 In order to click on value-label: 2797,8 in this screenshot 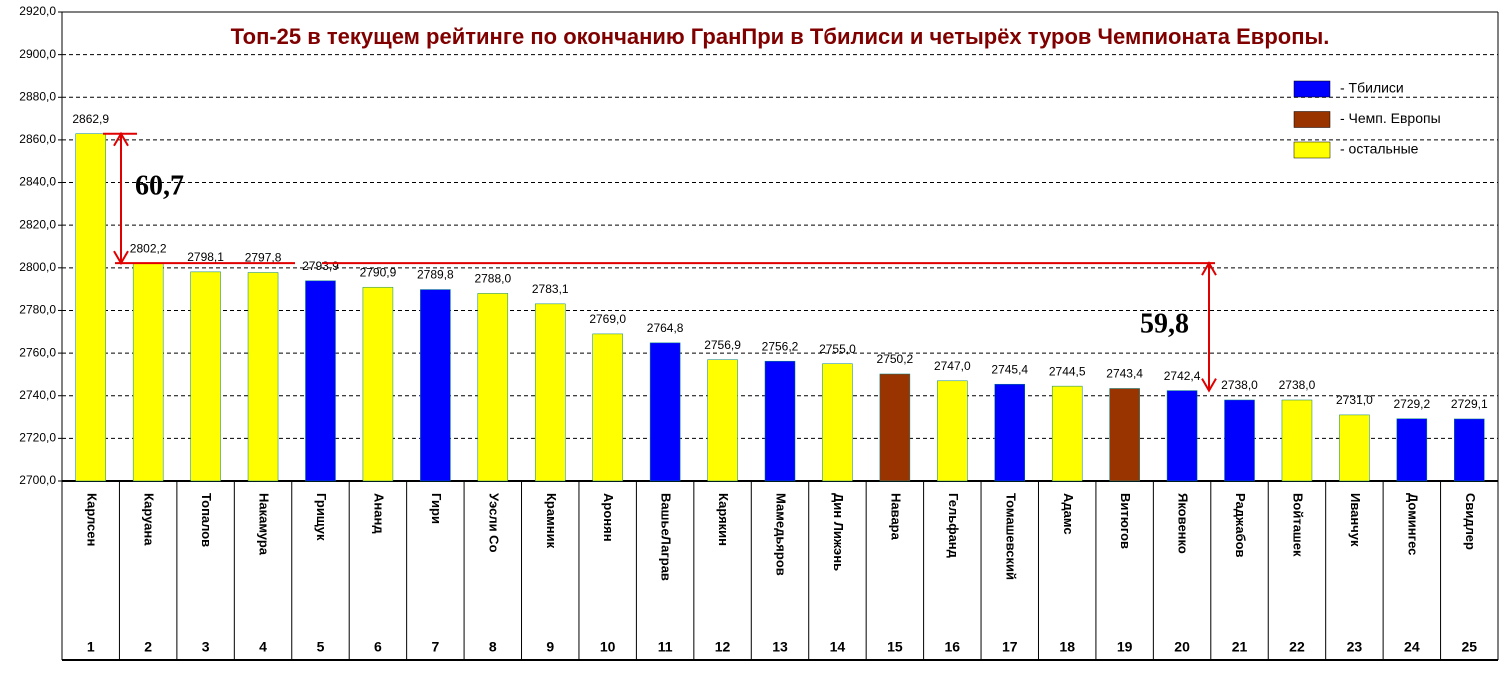, I will do `click(263, 258)`.